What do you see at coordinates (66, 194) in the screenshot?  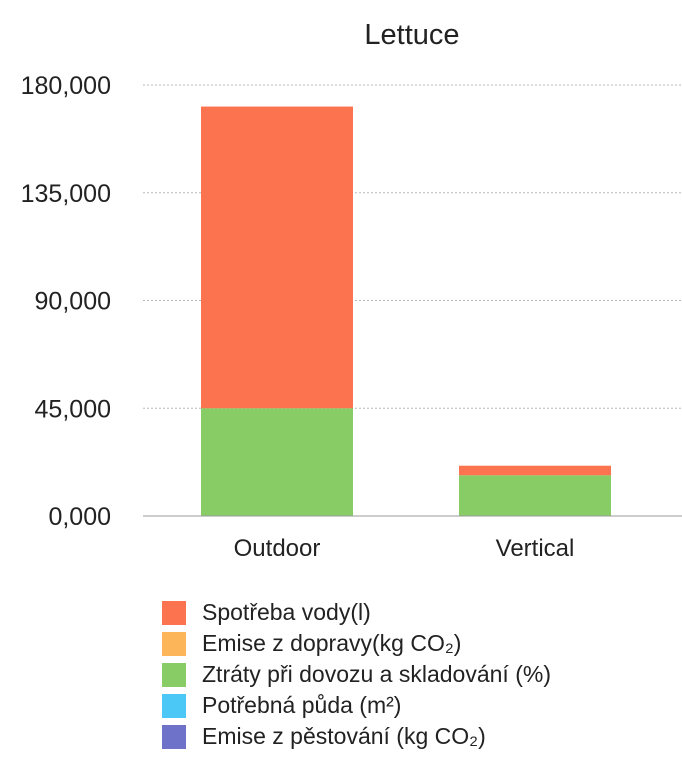 I see `y-tick-label: 135,000` at bounding box center [66, 194].